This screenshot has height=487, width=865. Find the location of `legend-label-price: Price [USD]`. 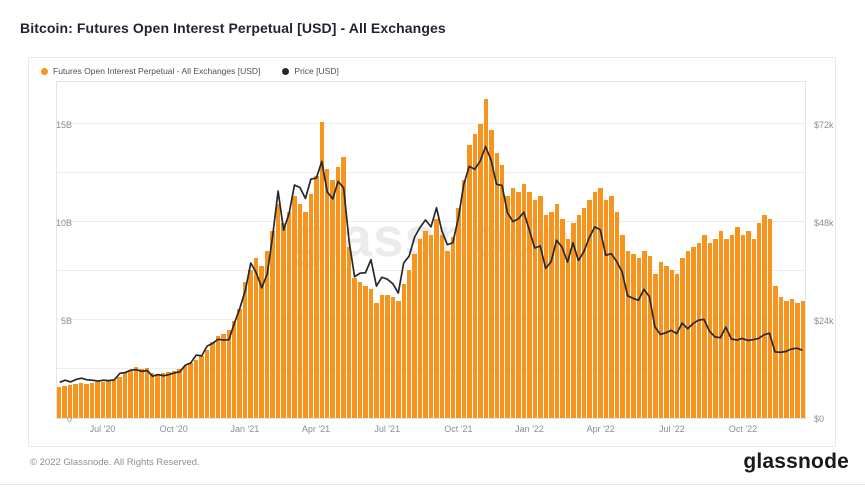

legend-label-price: Price [USD] is located at coordinates (316, 71).